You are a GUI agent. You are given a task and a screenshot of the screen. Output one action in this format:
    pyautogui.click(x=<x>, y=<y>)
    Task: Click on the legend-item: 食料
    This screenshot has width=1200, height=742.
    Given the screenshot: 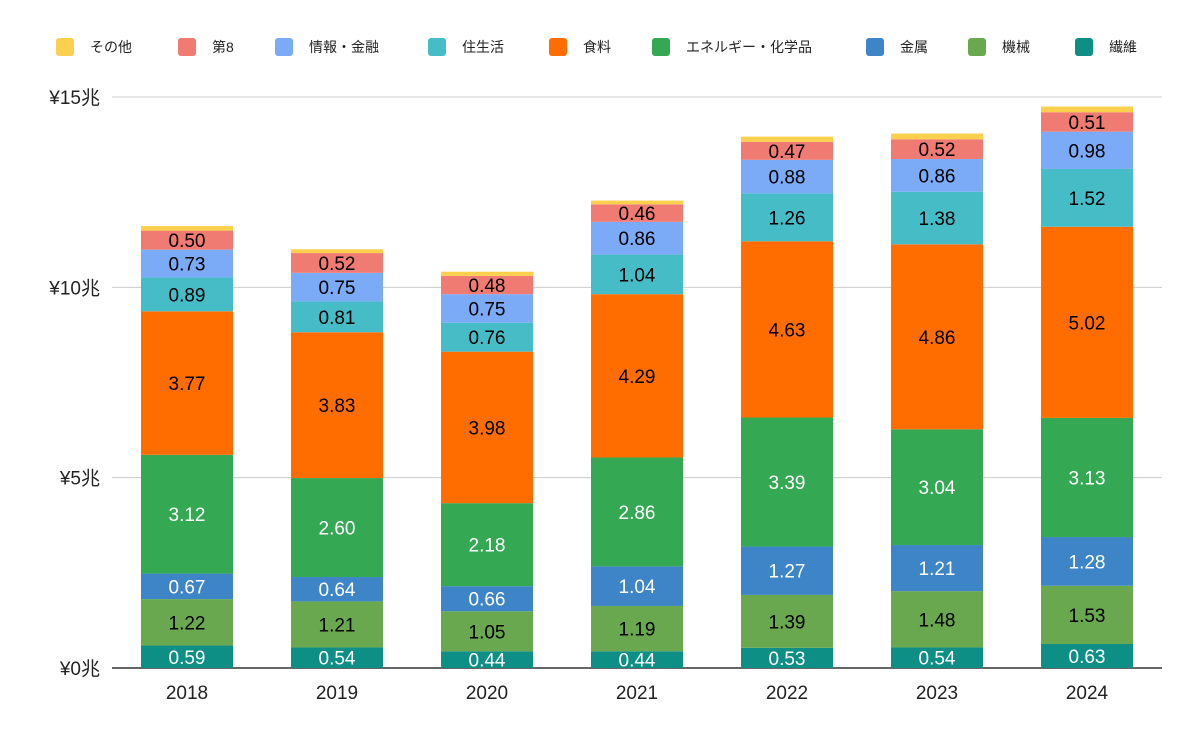 What is the action you would take?
    pyautogui.click(x=580, y=47)
    